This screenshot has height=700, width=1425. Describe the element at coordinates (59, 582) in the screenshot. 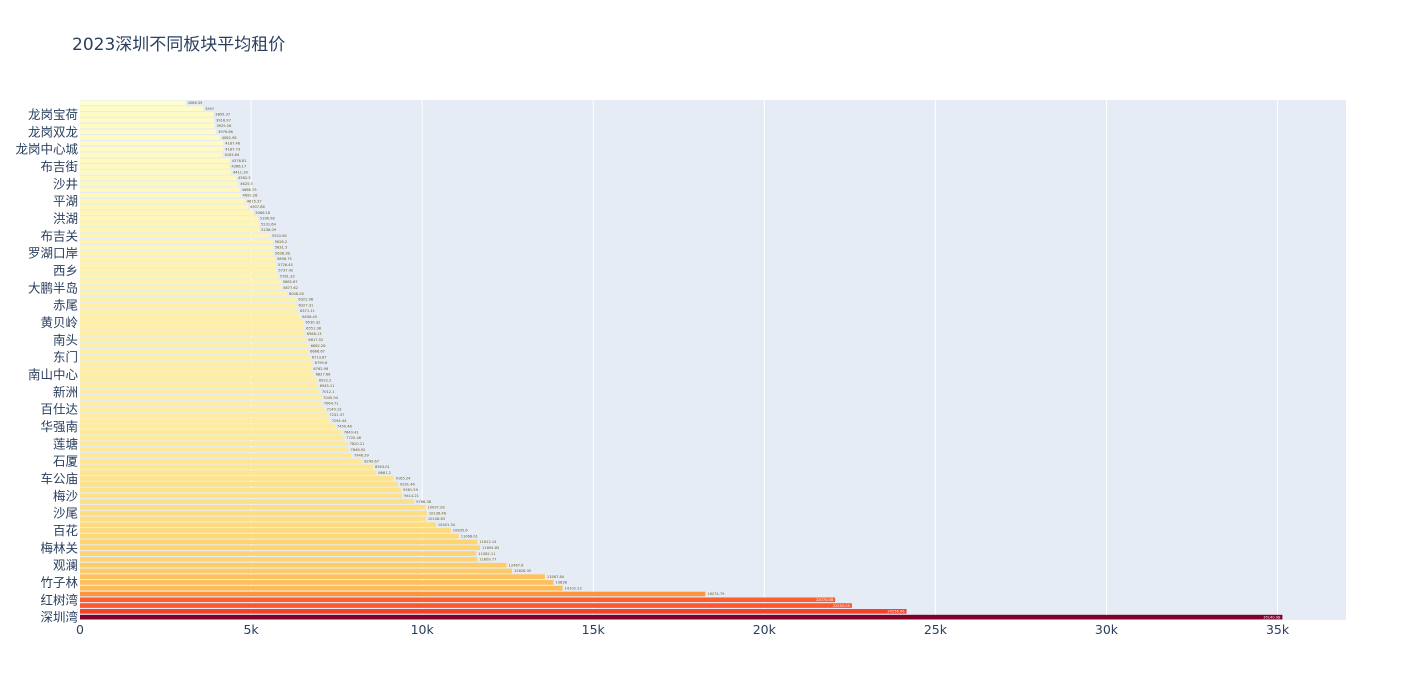

I see `y-tick-label: 竹子林` at that location.